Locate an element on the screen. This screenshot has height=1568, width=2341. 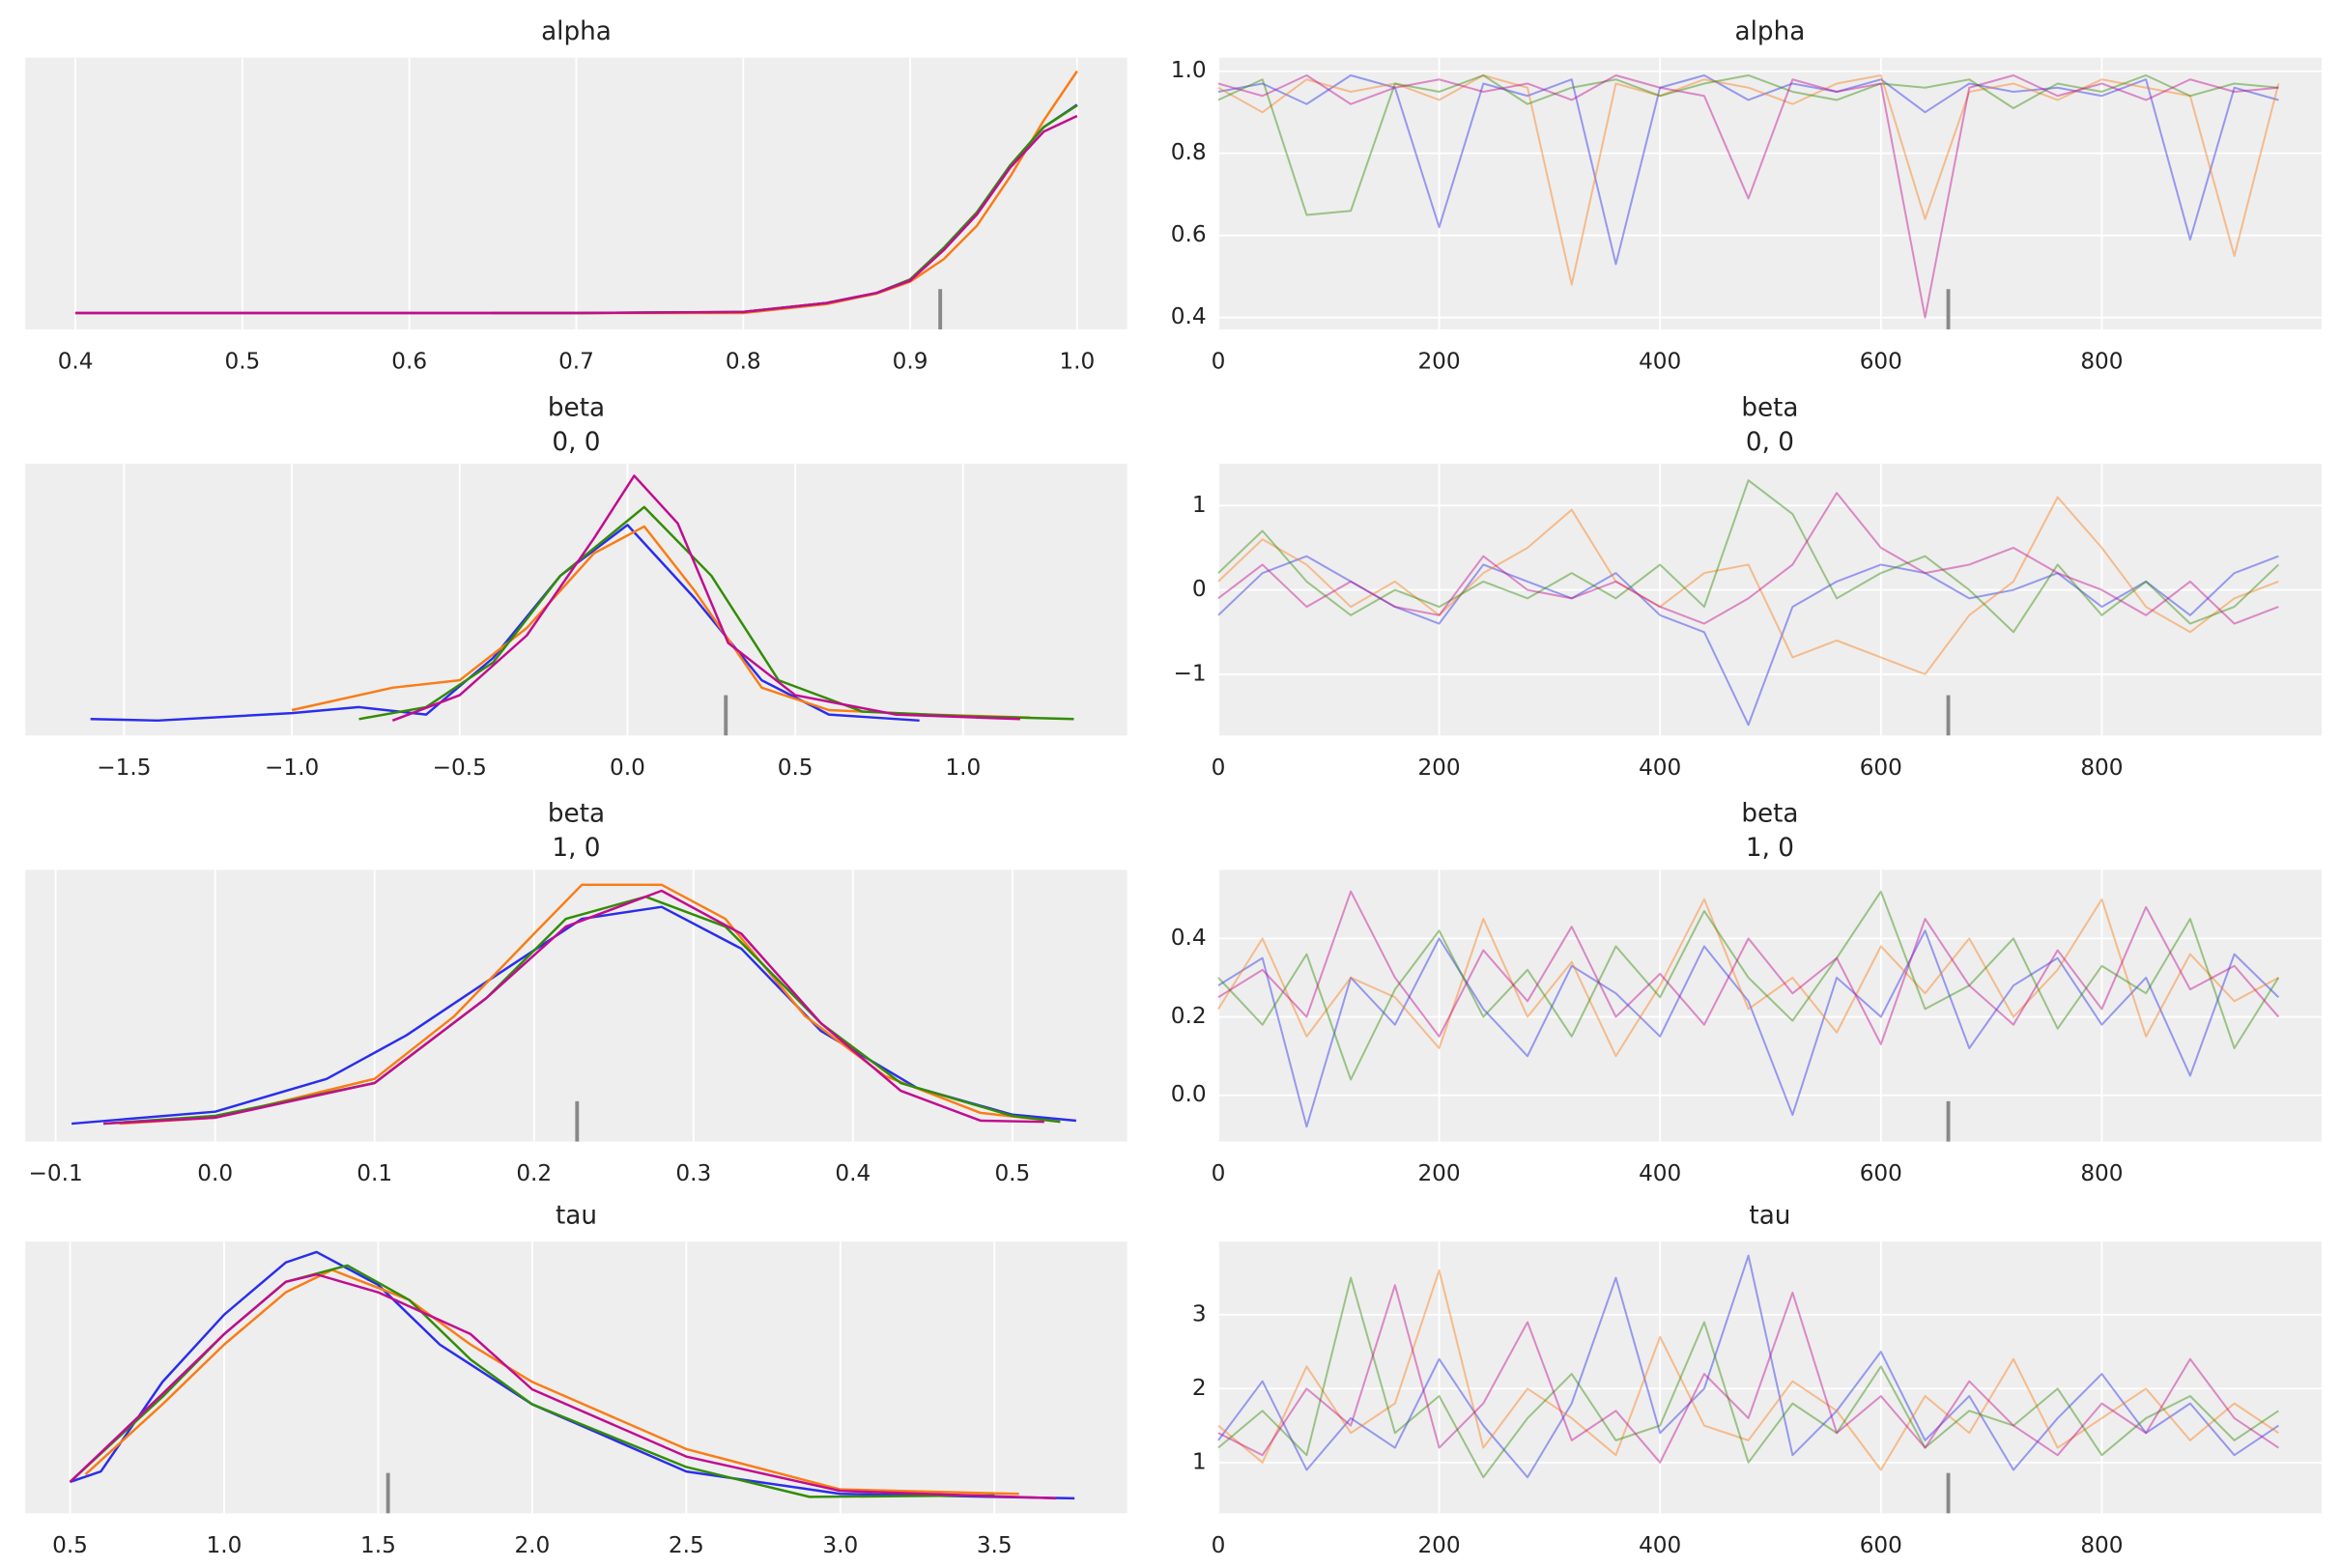
x-tick-label: 3.0 is located at coordinates (840, 1545).